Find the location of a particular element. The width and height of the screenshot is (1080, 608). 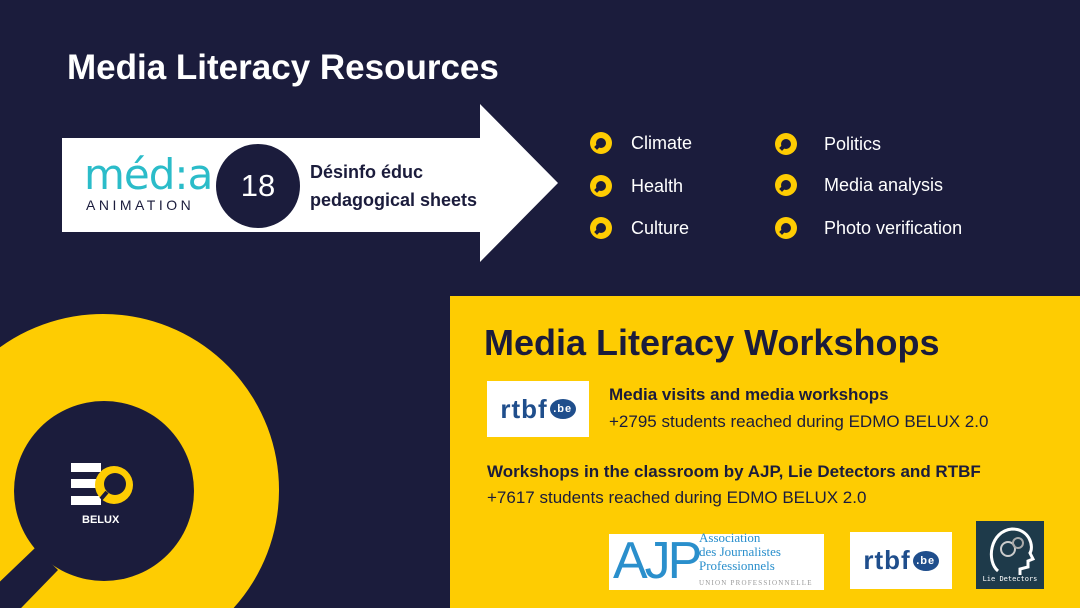

topic-photo-verification: Photo verification is located at coordinates (868, 228).